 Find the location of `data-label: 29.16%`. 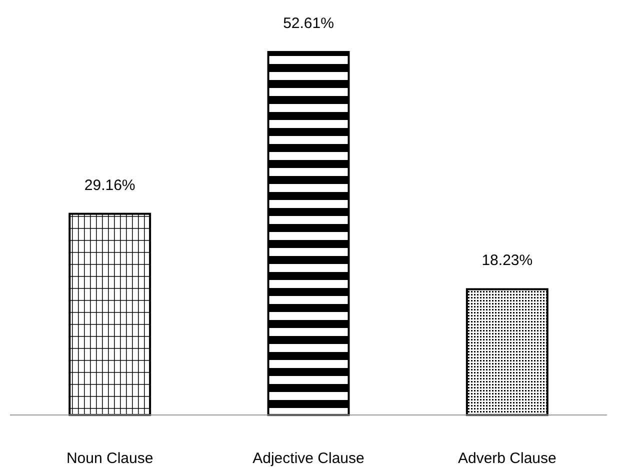

data-label: 29.16% is located at coordinates (110, 185).